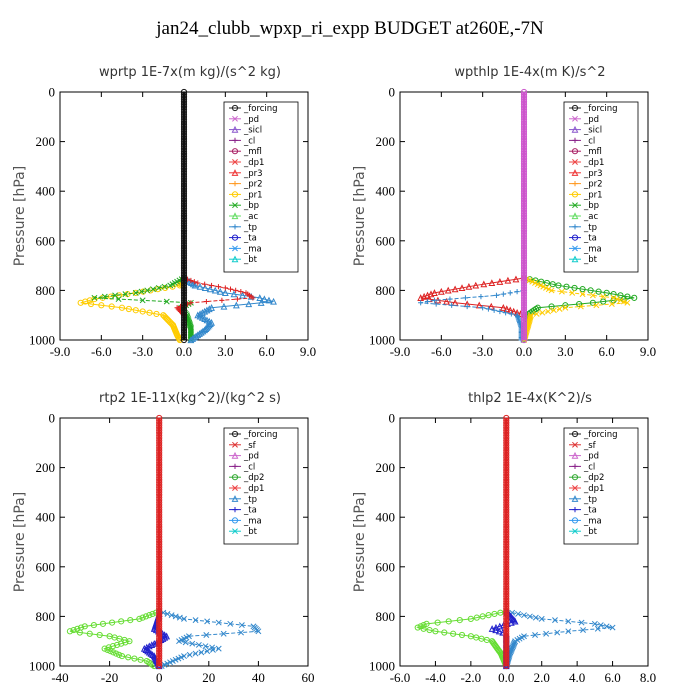 The height and width of the screenshot is (700, 700). Describe the element at coordinates (208, 677) in the screenshot. I see `x-tick-label: 20` at that location.